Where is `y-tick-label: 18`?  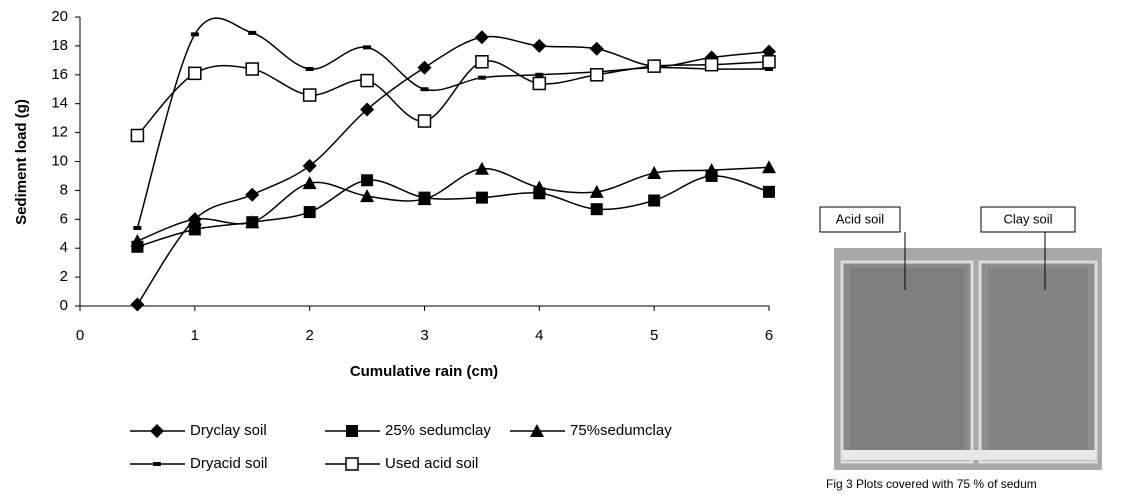
y-tick-label: 18 is located at coordinates (59, 45).